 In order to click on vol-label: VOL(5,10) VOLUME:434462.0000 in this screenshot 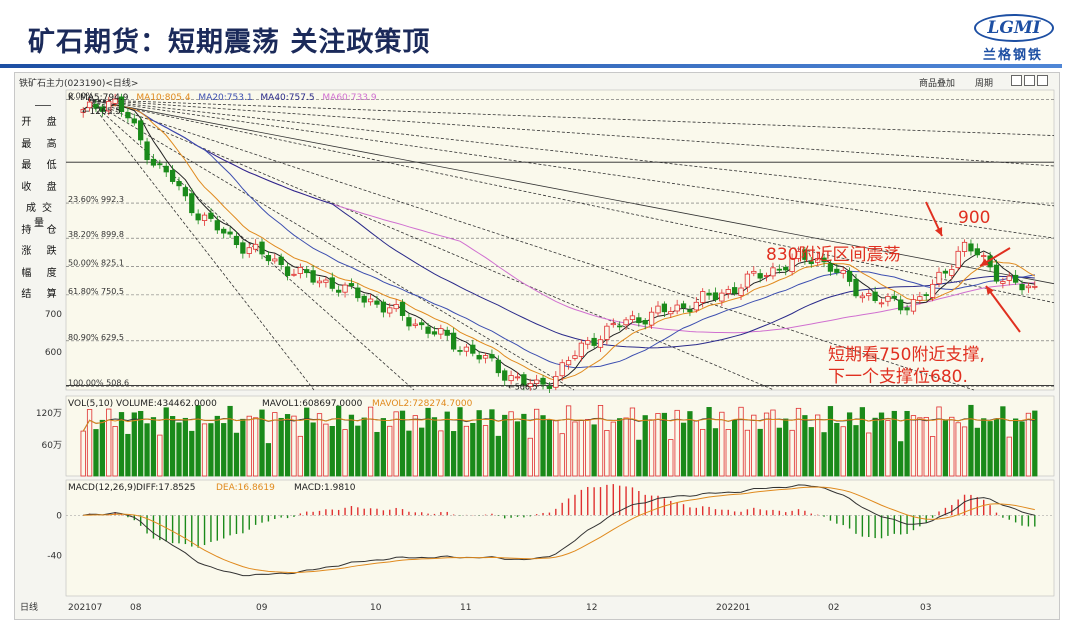, I will do `click(142, 404)`.